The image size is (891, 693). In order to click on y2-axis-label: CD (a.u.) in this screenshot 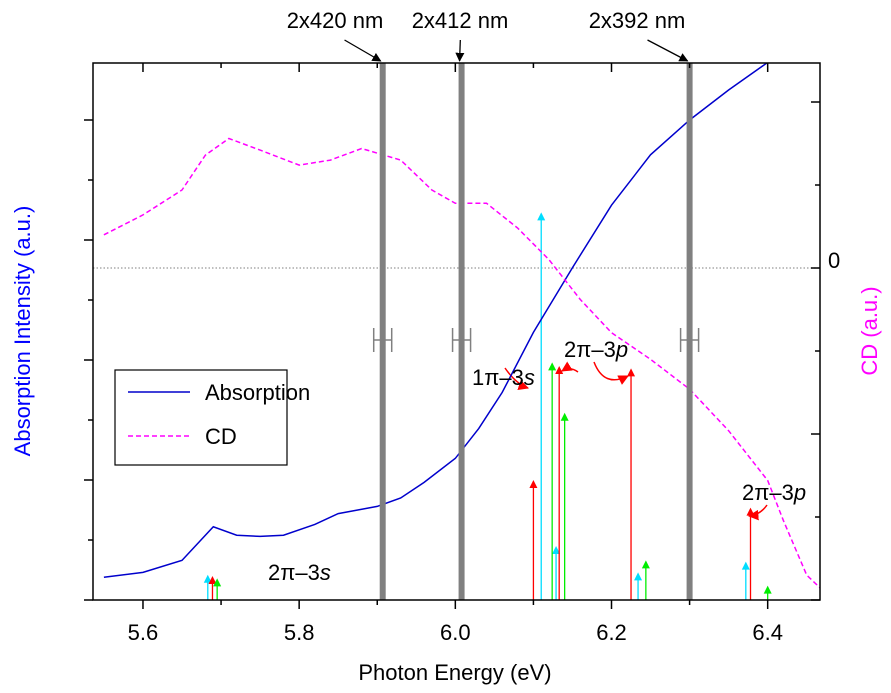, I will do `click(869, 330)`.